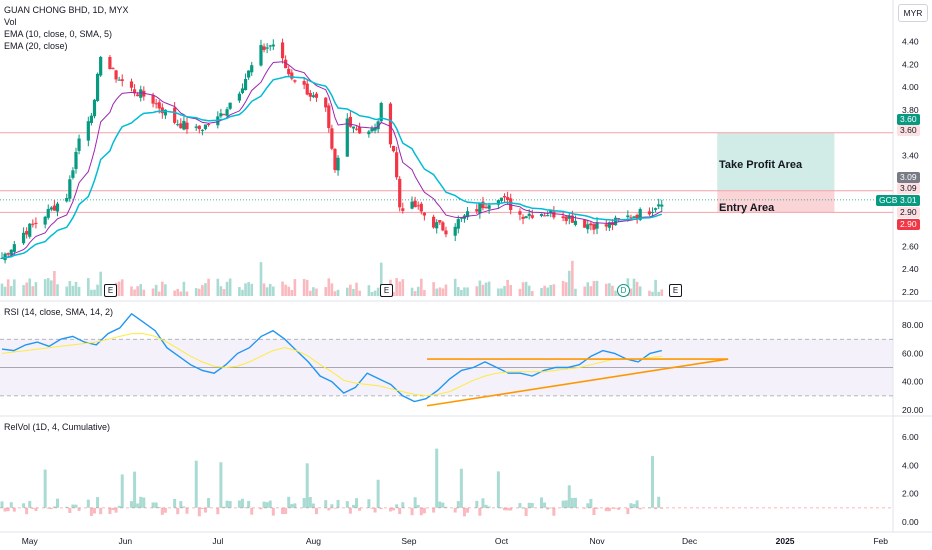 This screenshot has width=932, height=550. Describe the element at coordinates (110, 290) in the screenshot. I see `earnings-marker-may: E` at that location.